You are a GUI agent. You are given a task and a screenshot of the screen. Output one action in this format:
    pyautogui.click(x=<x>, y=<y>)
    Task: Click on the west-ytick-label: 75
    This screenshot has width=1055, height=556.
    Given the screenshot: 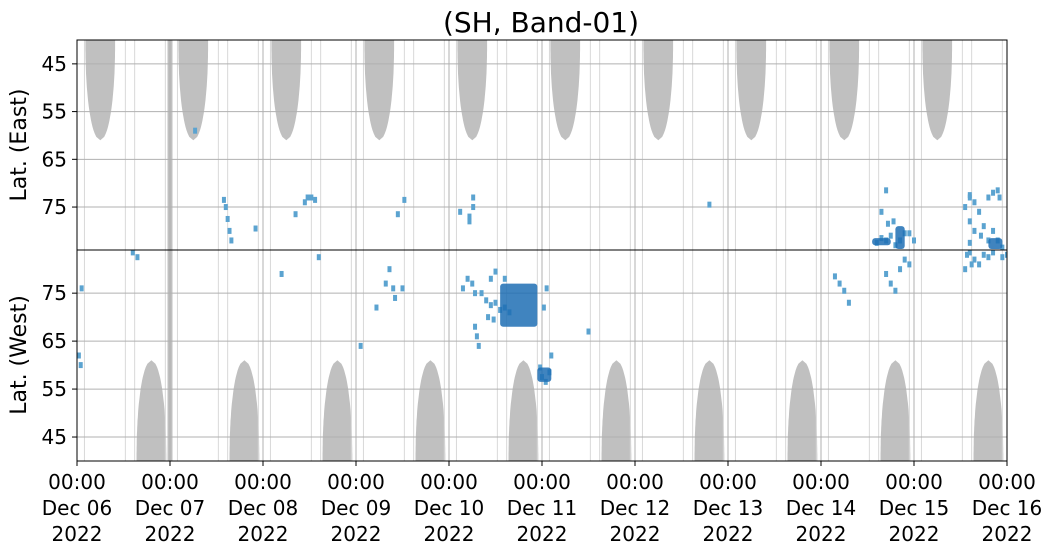 What is the action you would take?
    pyautogui.click(x=54, y=293)
    